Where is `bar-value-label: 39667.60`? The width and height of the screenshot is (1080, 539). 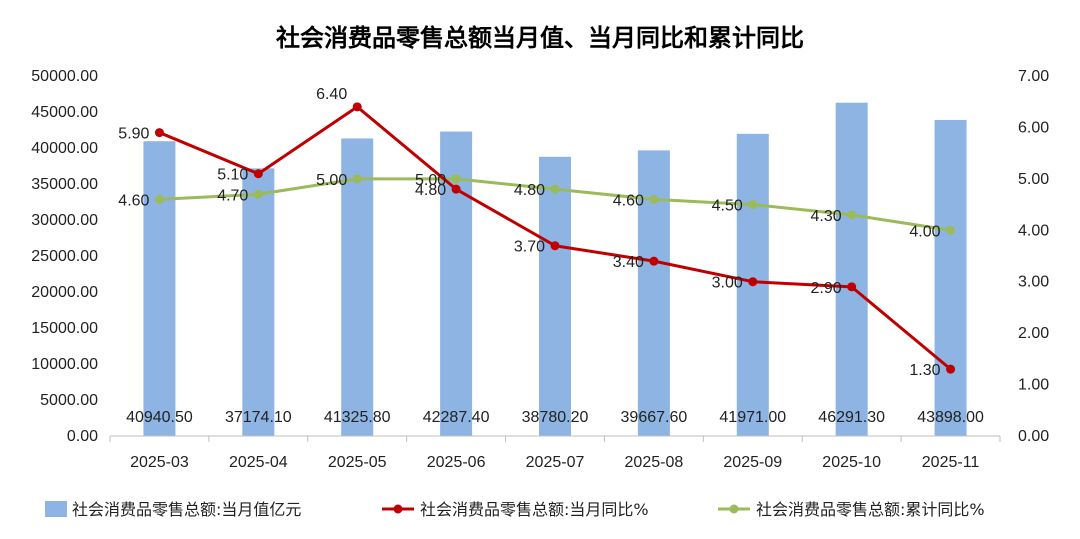
bar-value-label: 39667.60 is located at coordinates (654, 417).